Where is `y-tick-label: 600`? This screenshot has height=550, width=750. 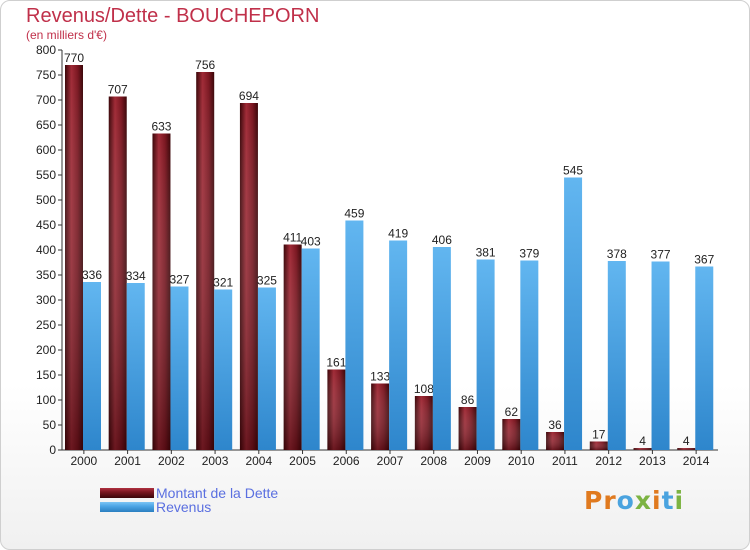
y-tick-label: 600 is located at coordinates (46, 150).